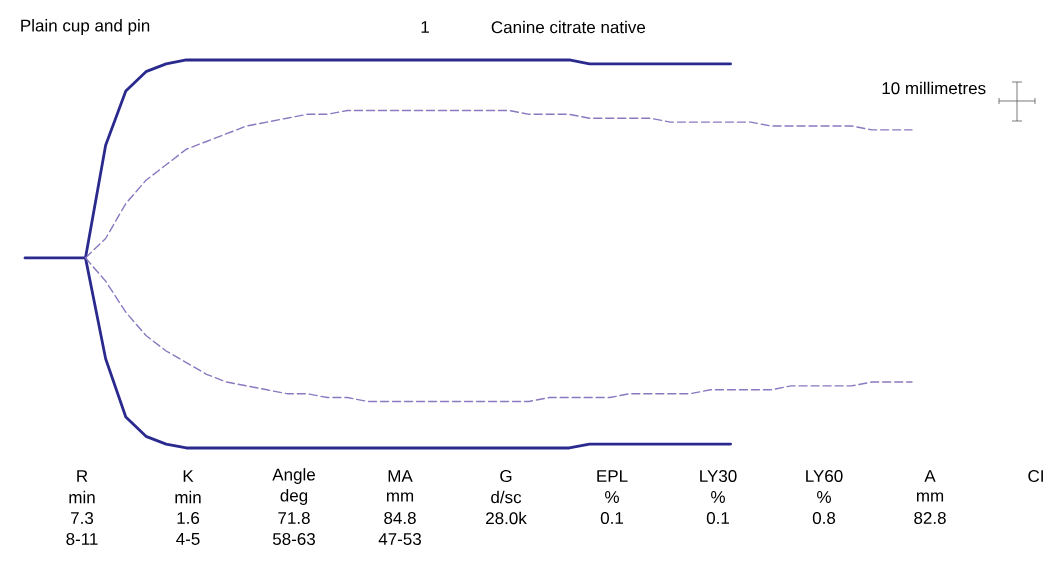  Describe the element at coordinates (188, 518) in the screenshot. I see `text: 1.6` at that location.